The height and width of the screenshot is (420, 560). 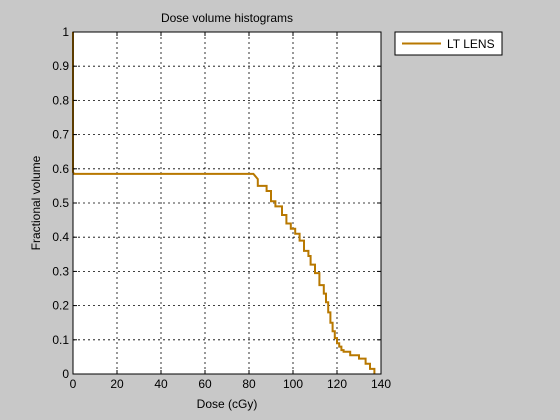 I want to click on x-tick-label: 0, so click(x=73, y=384).